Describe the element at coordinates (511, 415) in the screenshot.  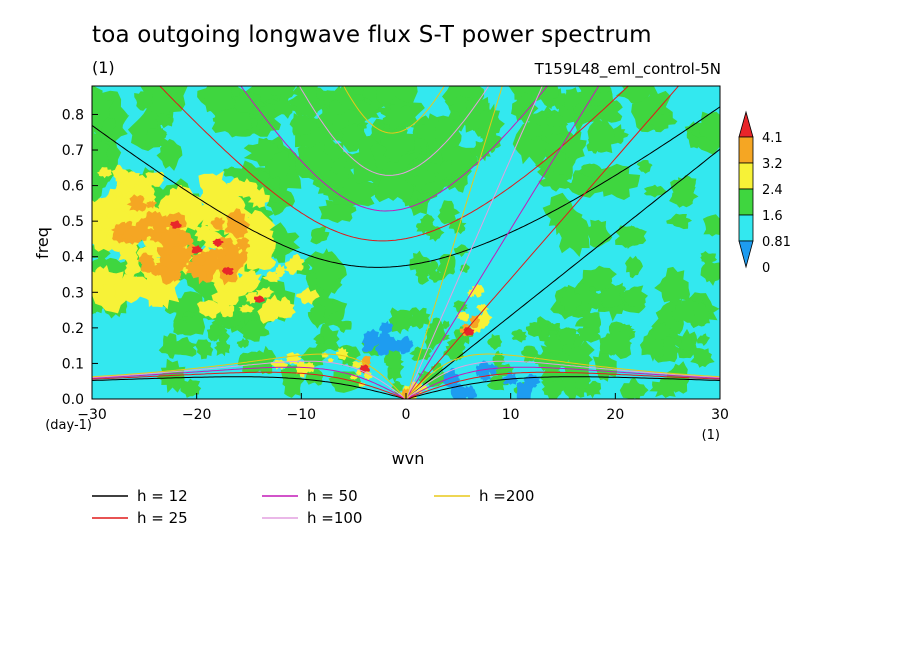
I see `x-tick-label: 10` at that location.